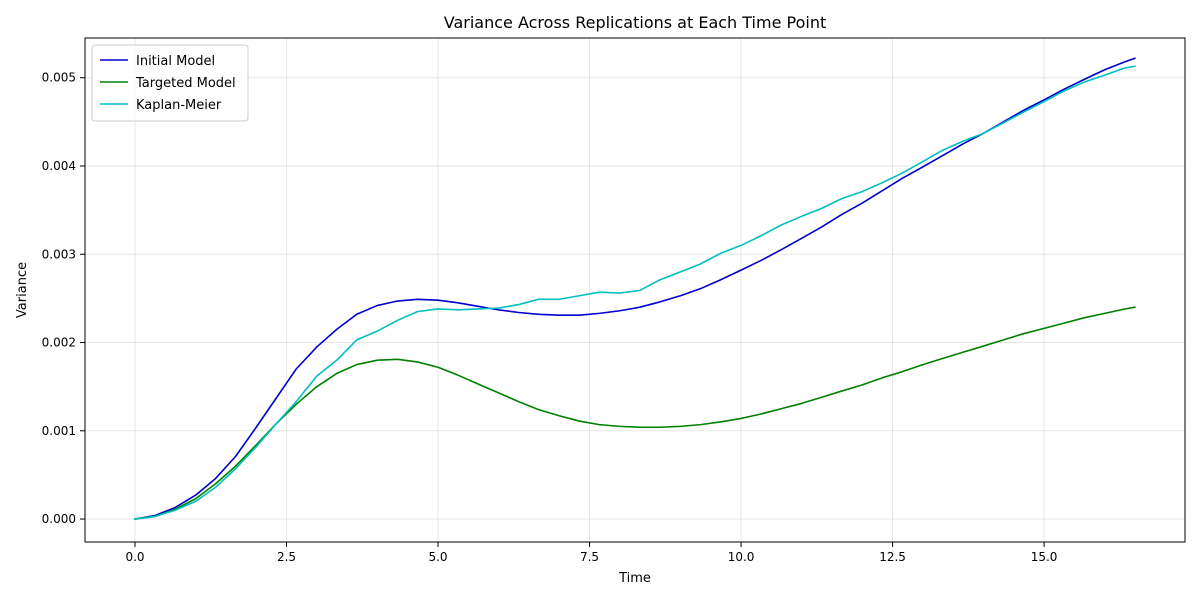  I want to click on y-tick-label-5: 0.005, so click(59, 78).